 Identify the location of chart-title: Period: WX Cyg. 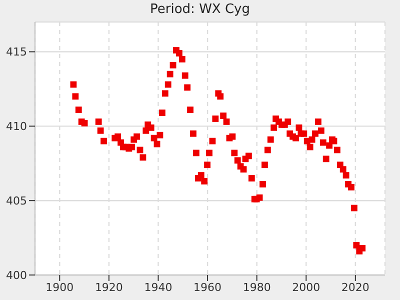
(200, 9).